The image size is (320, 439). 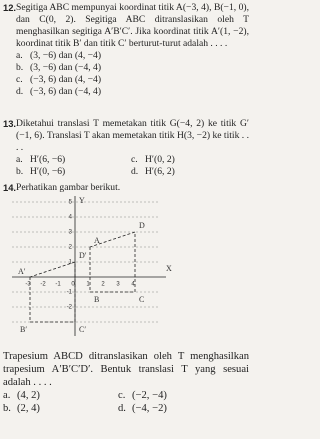 What do you see at coordinates (73, 160) in the screenshot?
I see `option: a. H′(6, −6)` at bounding box center [73, 160].